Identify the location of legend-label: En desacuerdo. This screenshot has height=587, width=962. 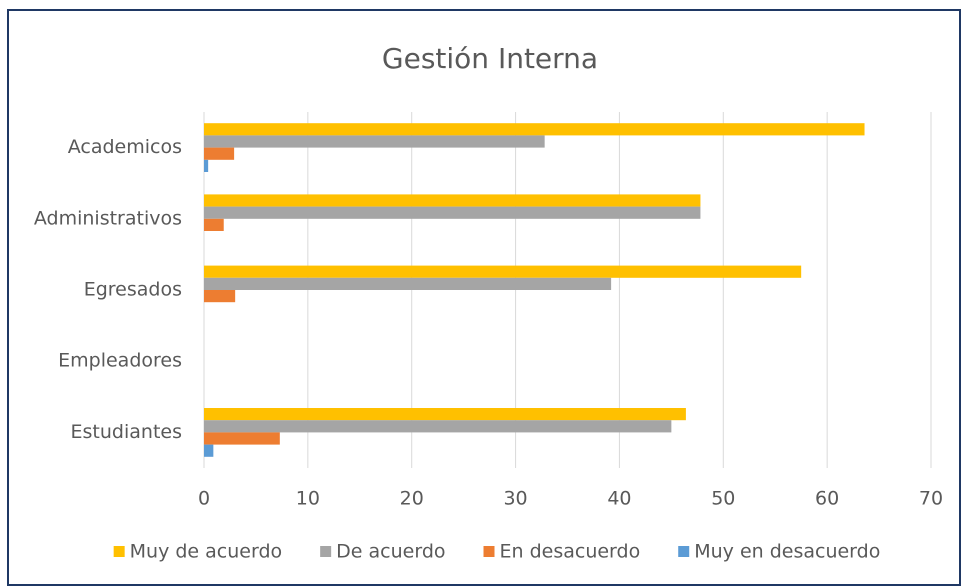
(570, 552).